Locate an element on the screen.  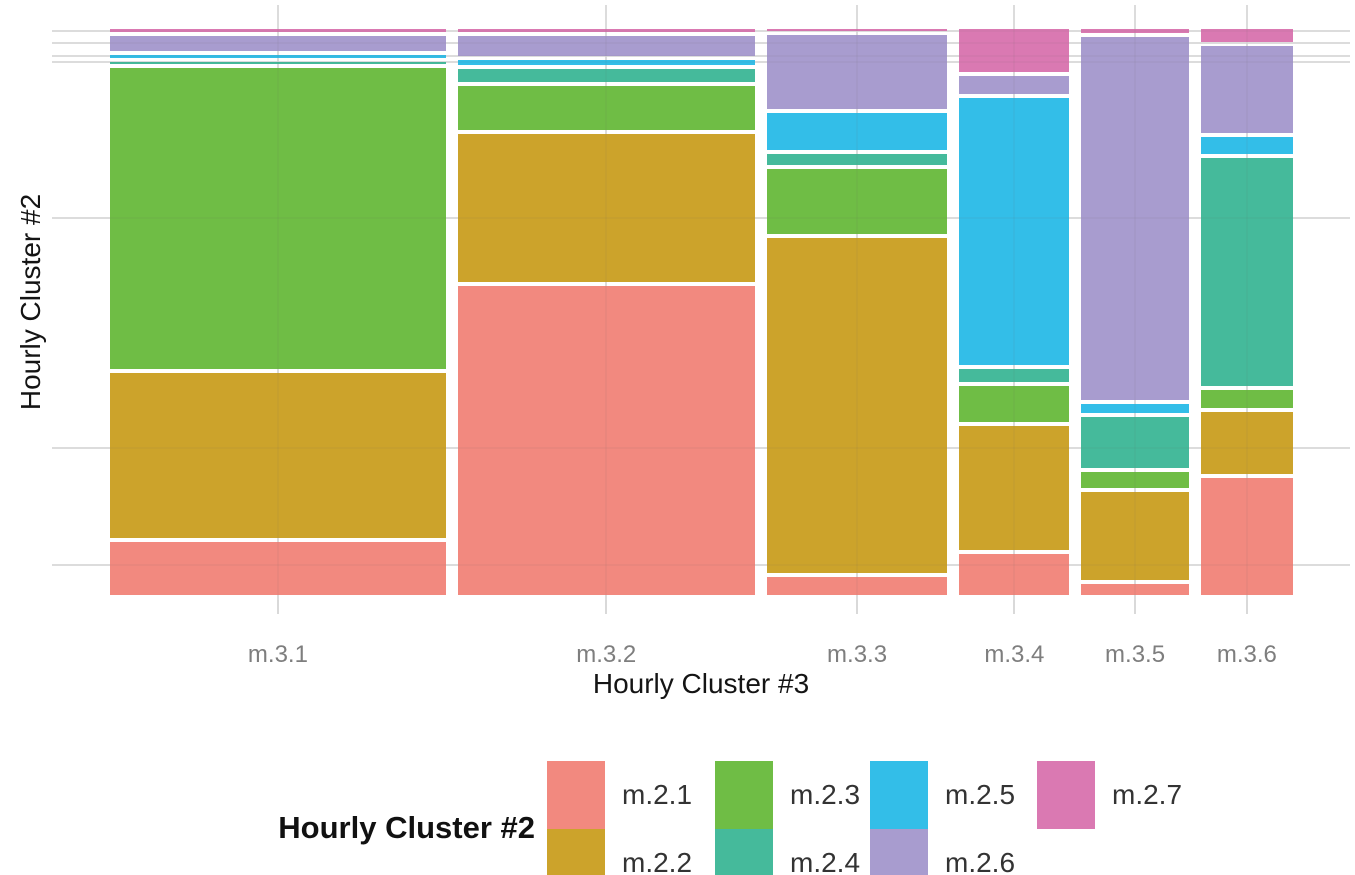
mosaic-segment-m.3.6-m.2.2 is located at coordinates (1246, 442).